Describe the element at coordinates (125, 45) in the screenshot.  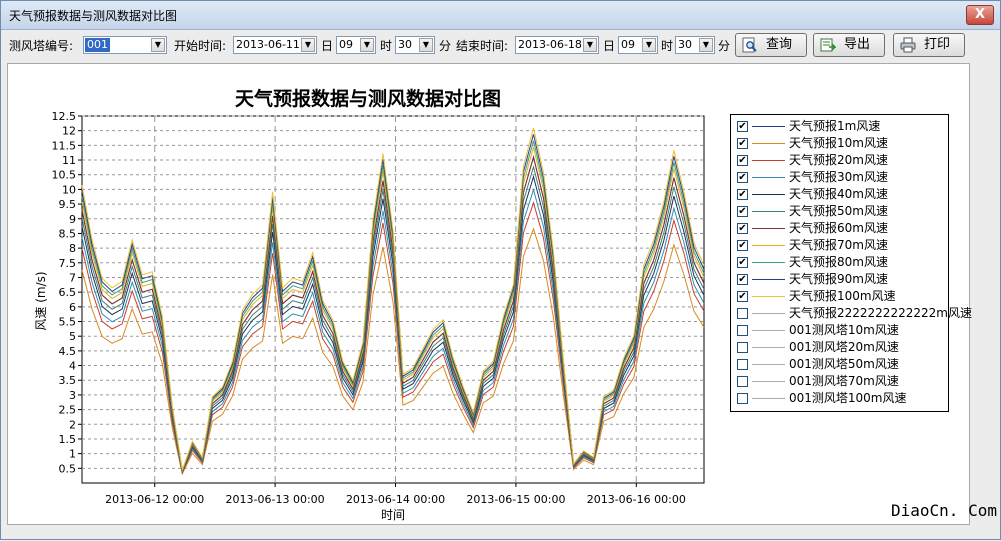
I see `tower-select: 001 ▼` at that location.